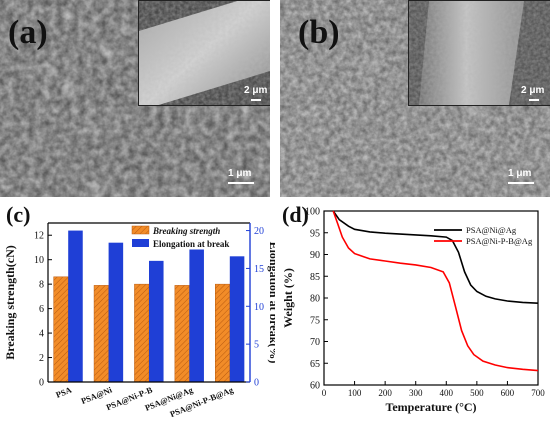 The image size is (550, 422). Describe the element at coordinates (534, 100) in the screenshot. I see `inset-scale-bar-b` at that location.